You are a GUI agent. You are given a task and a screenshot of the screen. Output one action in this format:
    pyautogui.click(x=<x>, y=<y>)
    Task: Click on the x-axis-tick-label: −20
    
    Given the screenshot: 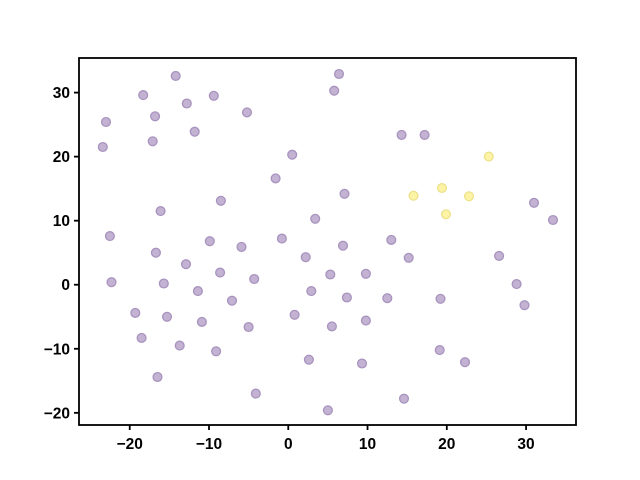 What is the action you would take?
    pyautogui.click(x=130, y=444)
    